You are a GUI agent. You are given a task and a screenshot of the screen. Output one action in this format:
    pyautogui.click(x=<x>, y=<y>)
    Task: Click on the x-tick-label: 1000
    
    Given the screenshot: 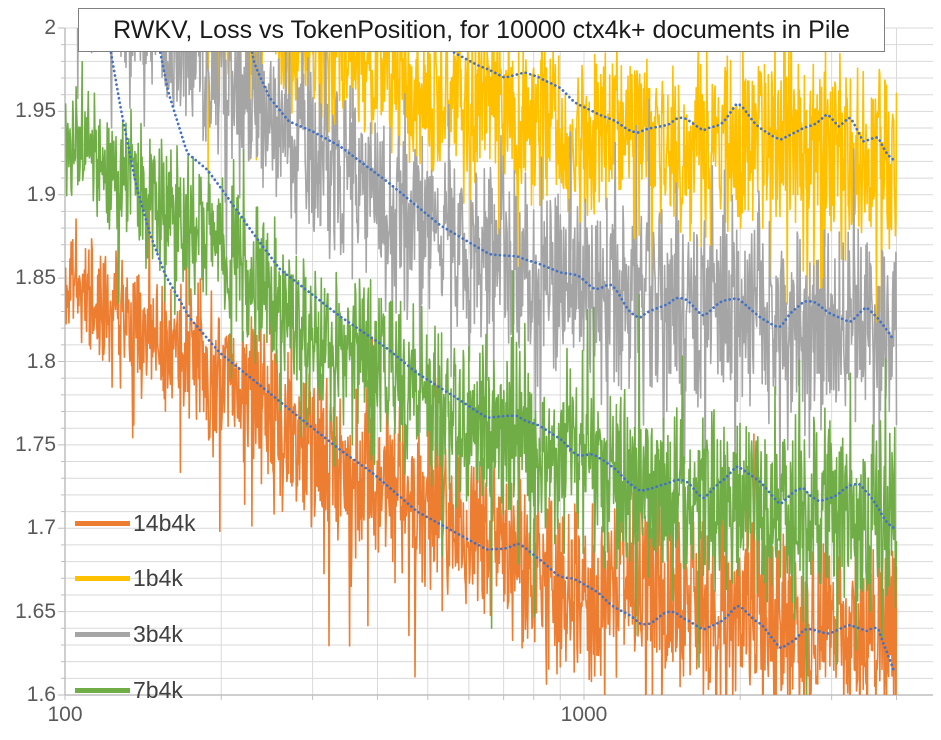 What is the action you would take?
    pyautogui.click(x=584, y=714)
    